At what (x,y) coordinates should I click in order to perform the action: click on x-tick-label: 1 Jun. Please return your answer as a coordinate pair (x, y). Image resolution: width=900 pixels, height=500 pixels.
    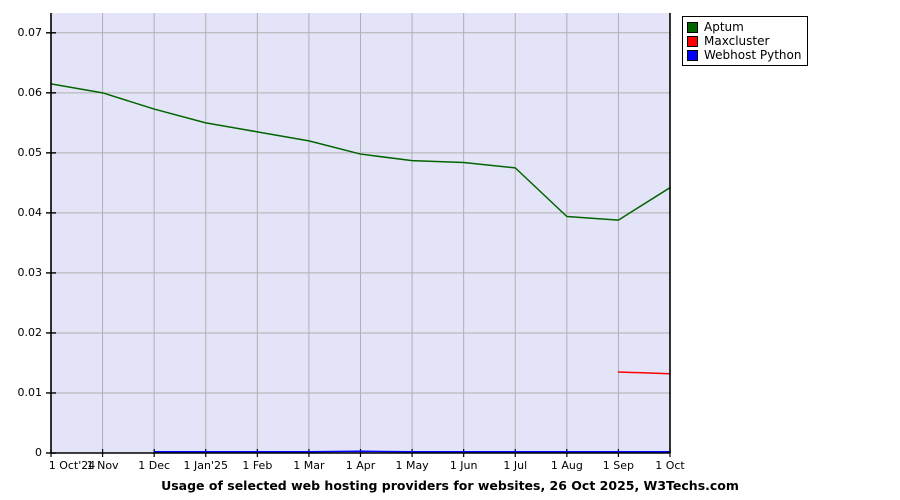
    Looking at the image, I should click on (464, 465).